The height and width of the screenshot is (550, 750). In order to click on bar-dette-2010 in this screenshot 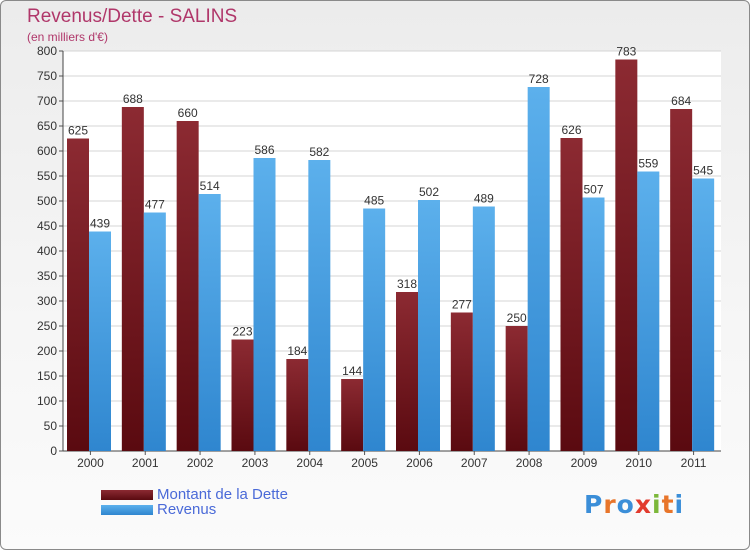, I will do `click(626, 255)`.